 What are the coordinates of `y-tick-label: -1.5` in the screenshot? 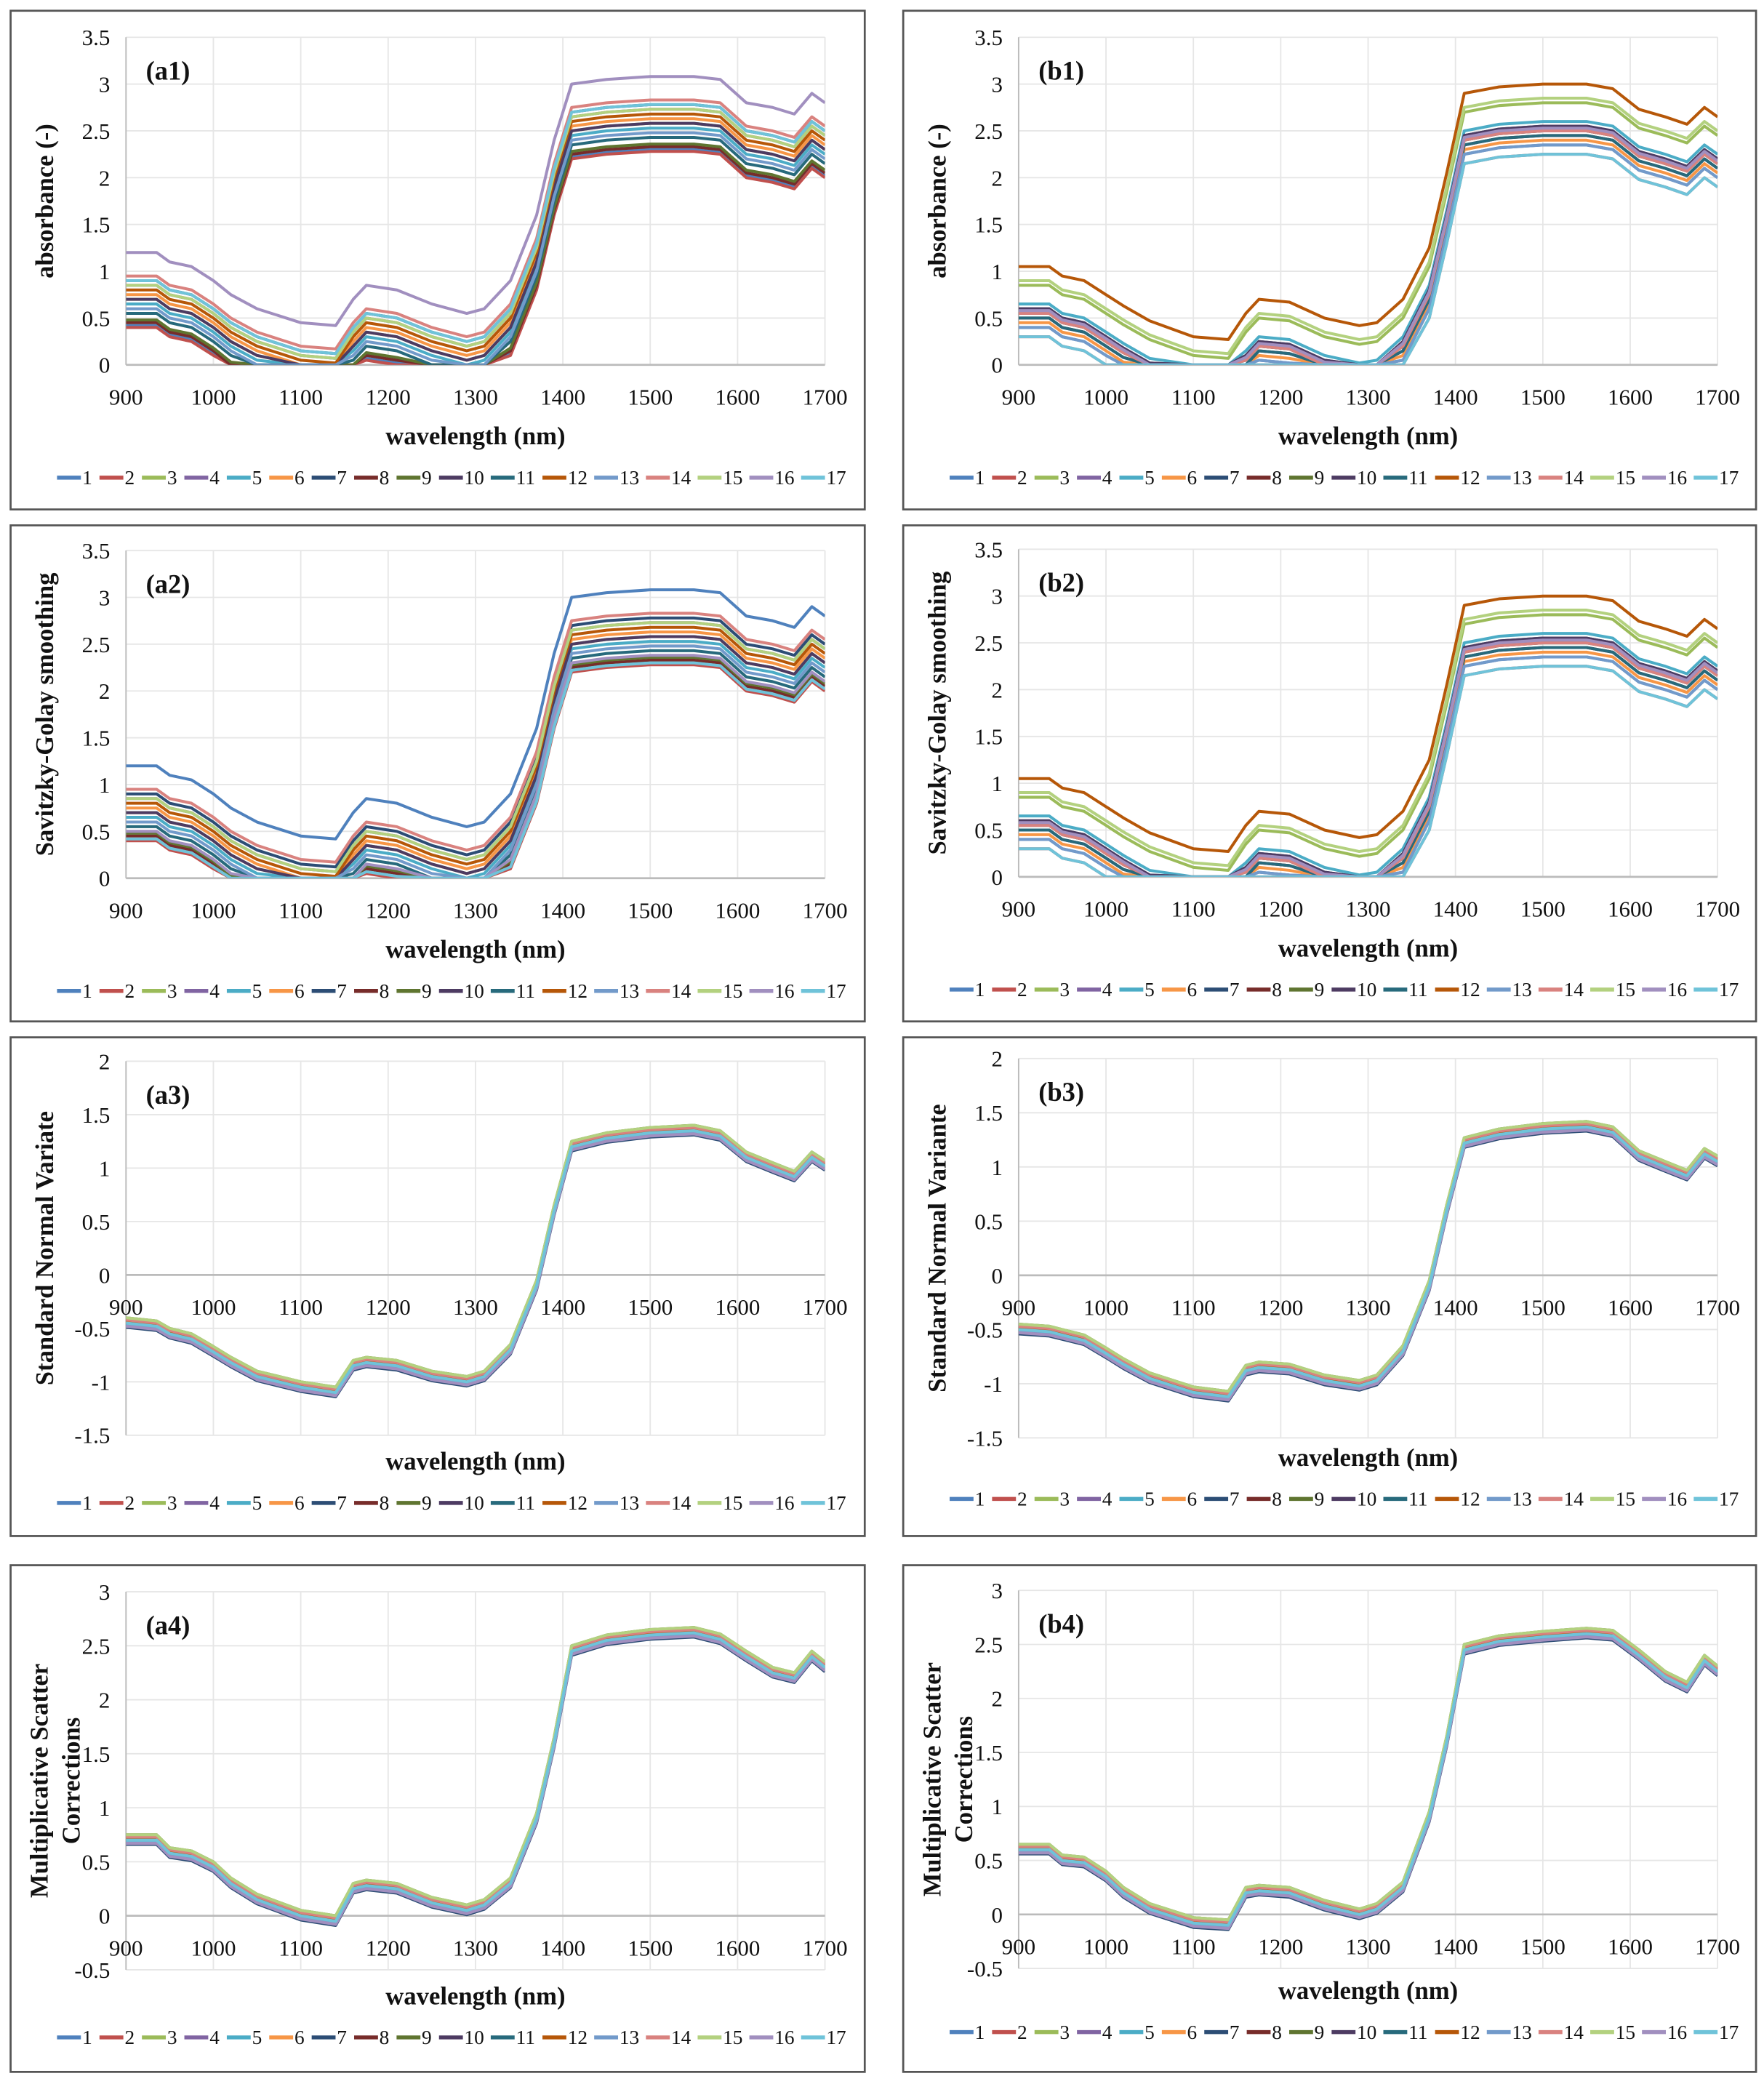 It's located at (92, 1436).